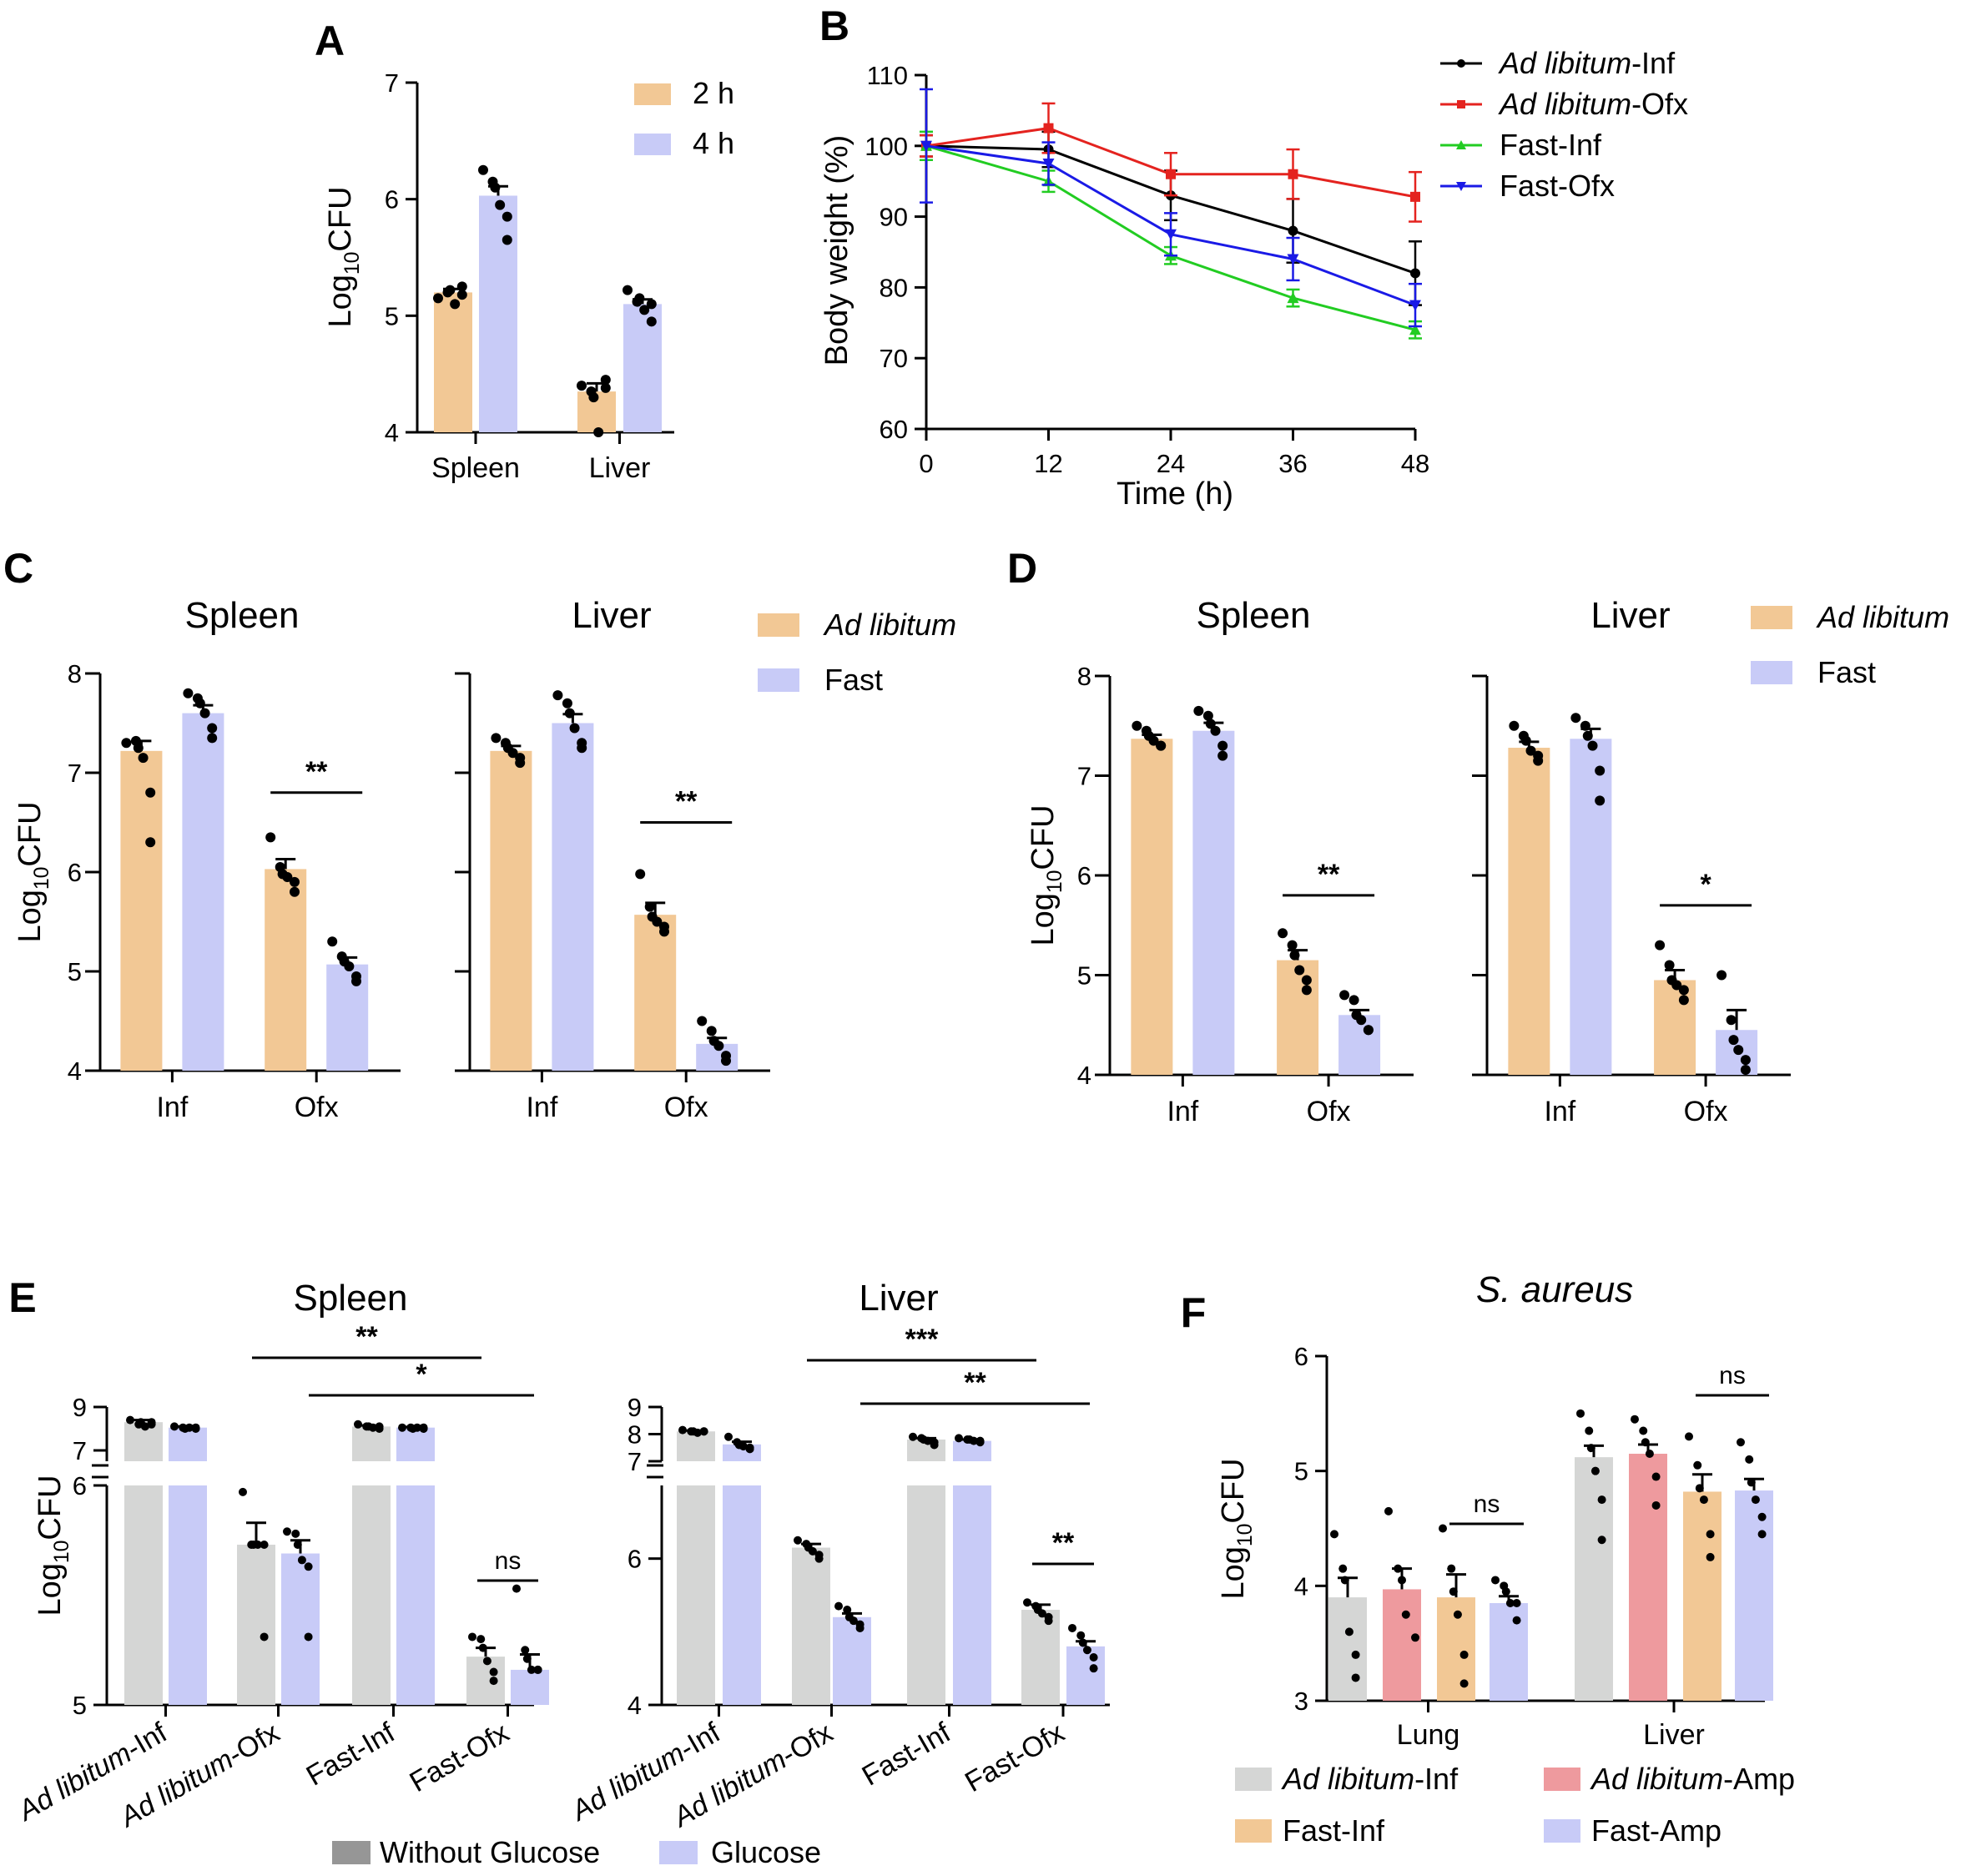  What do you see at coordinates (1428, 1735) in the screenshot?
I see `panel-f-category-0: Lung` at bounding box center [1428, 1735].